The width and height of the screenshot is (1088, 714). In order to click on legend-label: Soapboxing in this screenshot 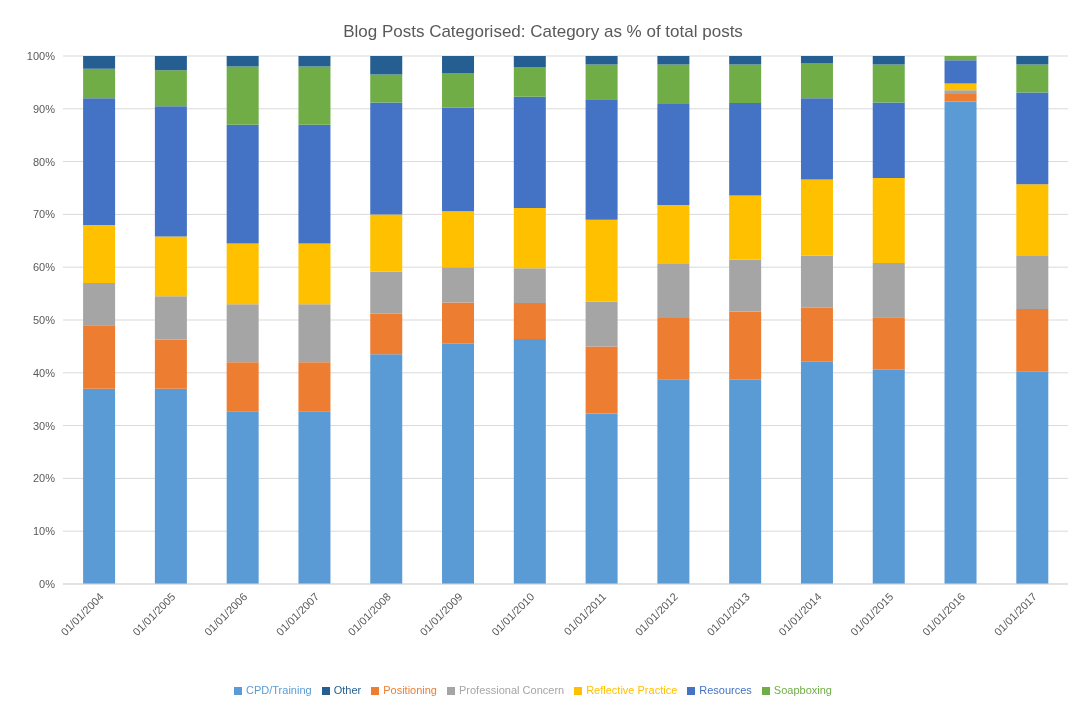, I will do `click(802, 690)`.